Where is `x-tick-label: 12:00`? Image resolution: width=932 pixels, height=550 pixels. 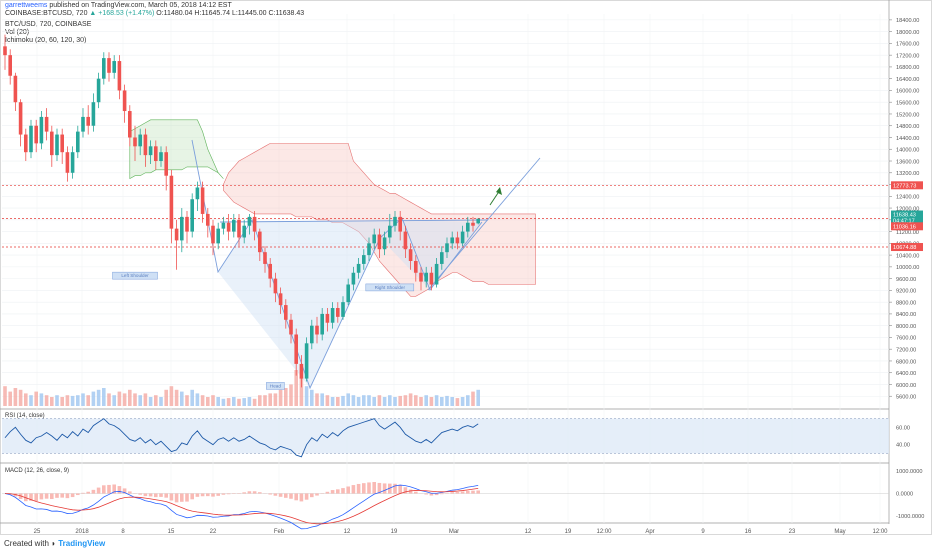
x-tick-label: 12:00 is located at coordinates (604, 532).